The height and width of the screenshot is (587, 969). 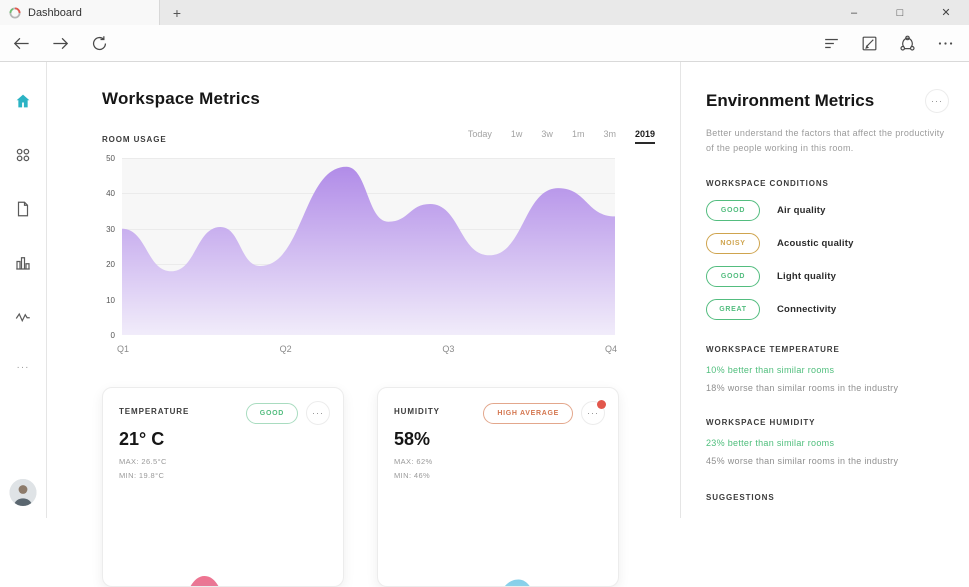 I want to click on maximize-button: □, so click(x=900, y=12).